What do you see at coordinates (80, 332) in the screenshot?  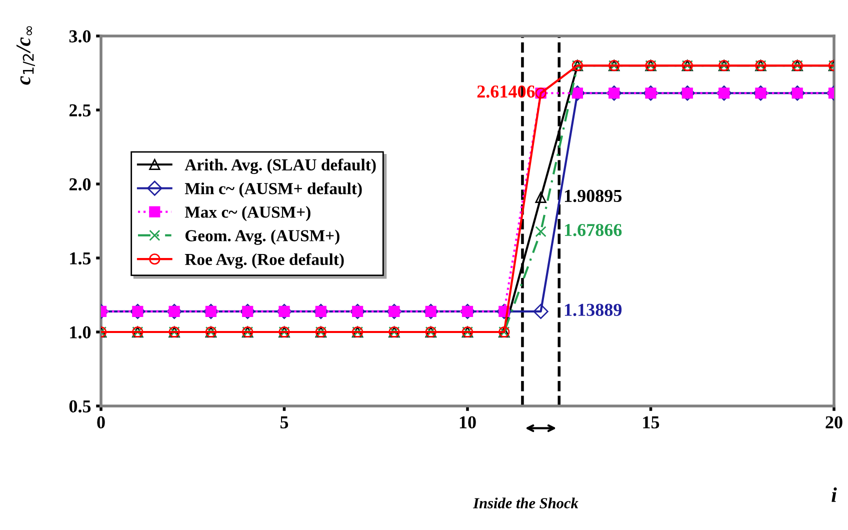 I see `y-tick-label: 1.0` at bounding box center [80, 332].